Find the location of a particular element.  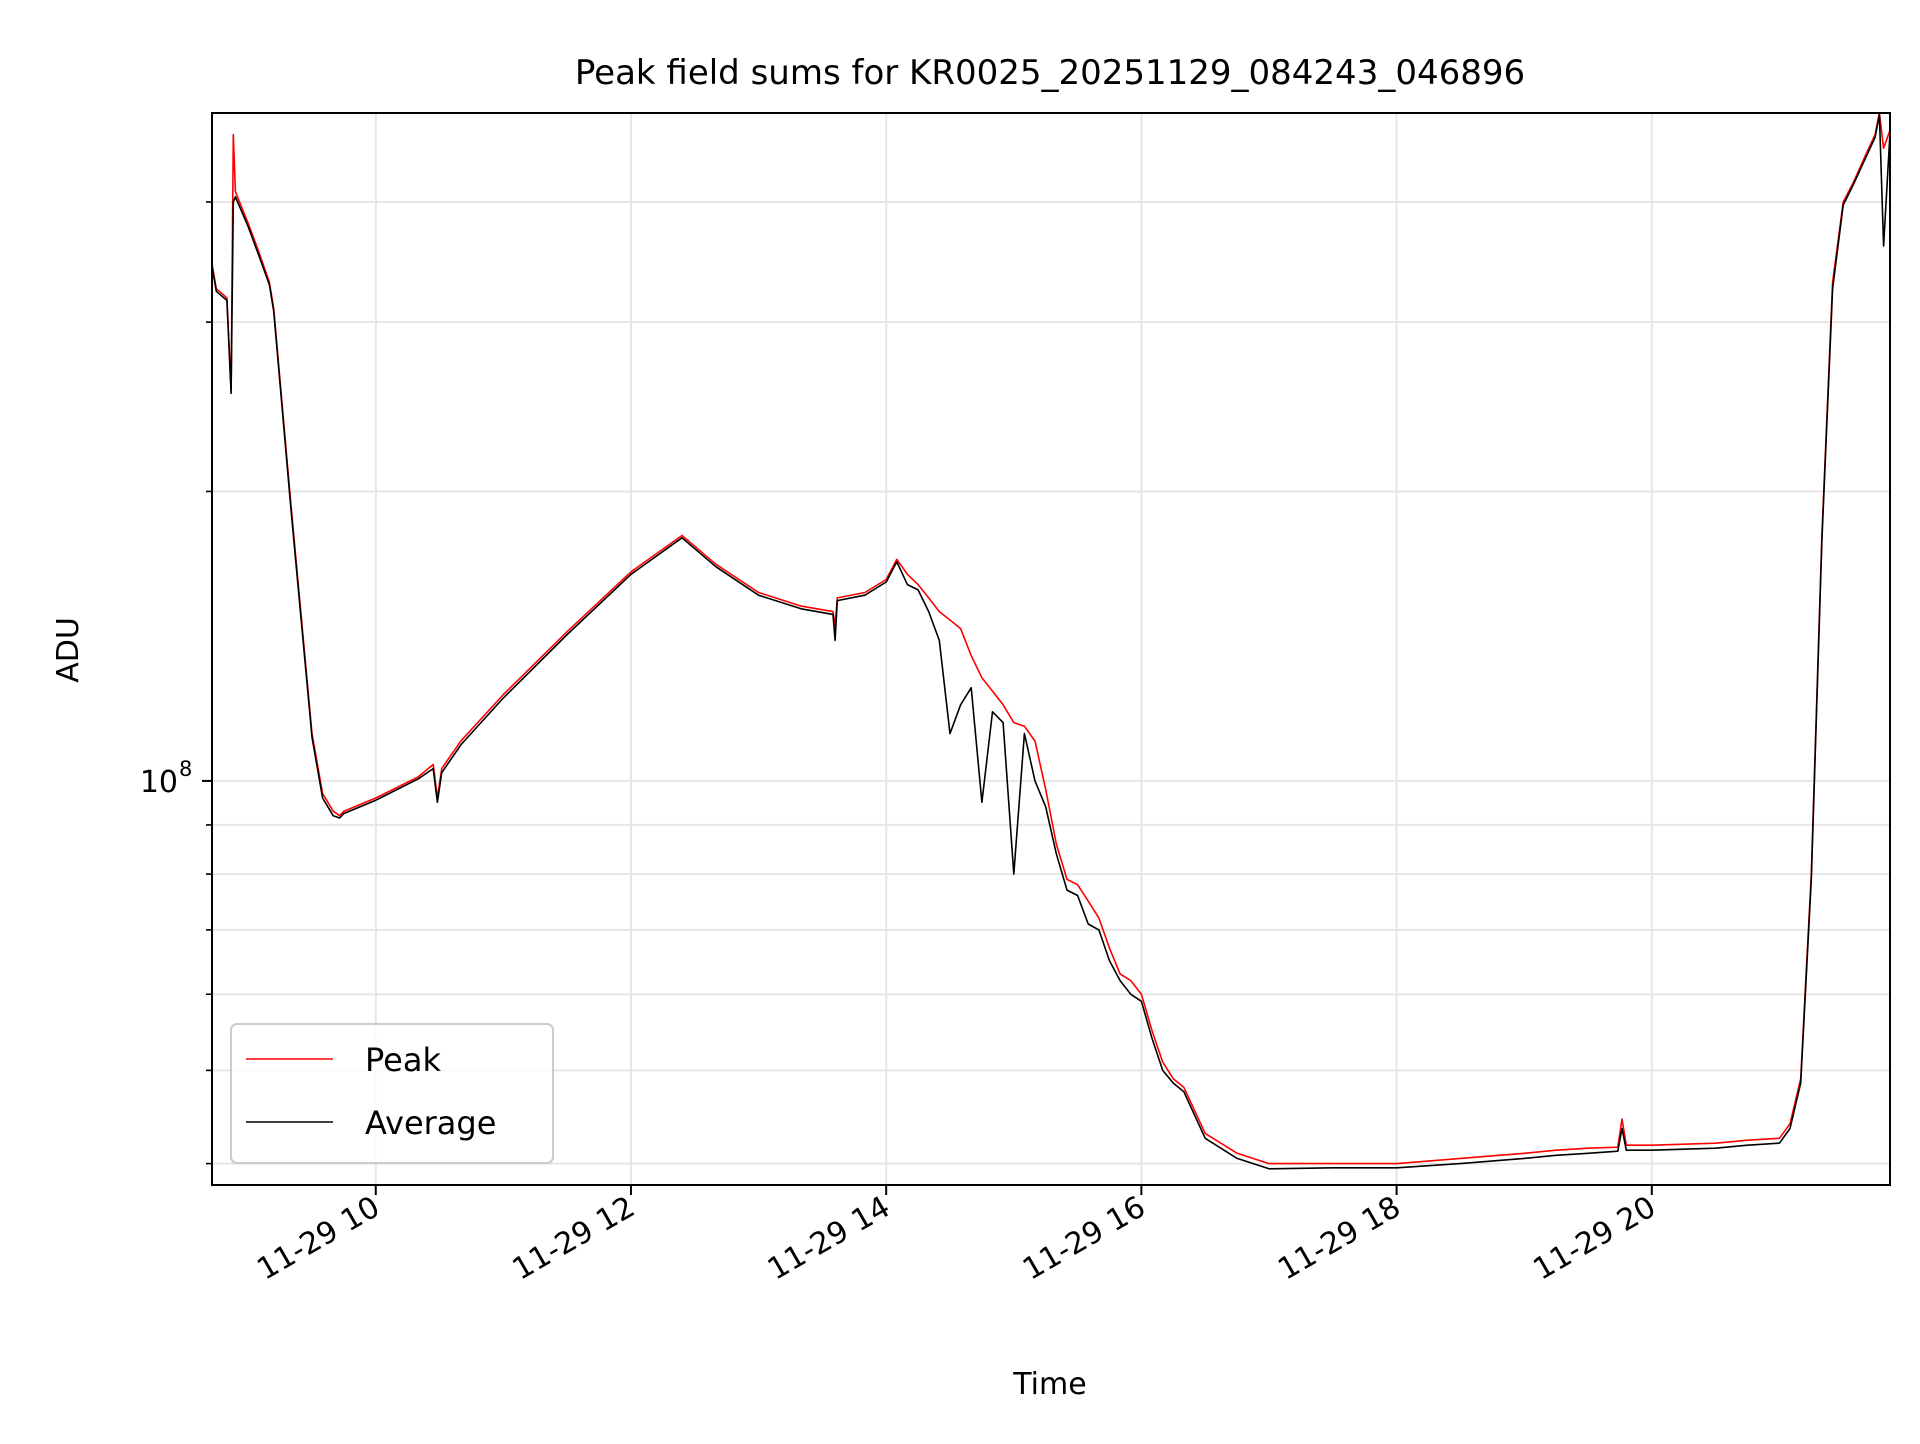

y-axis-ticks: 10 8 is located at coordinates (176, 683).